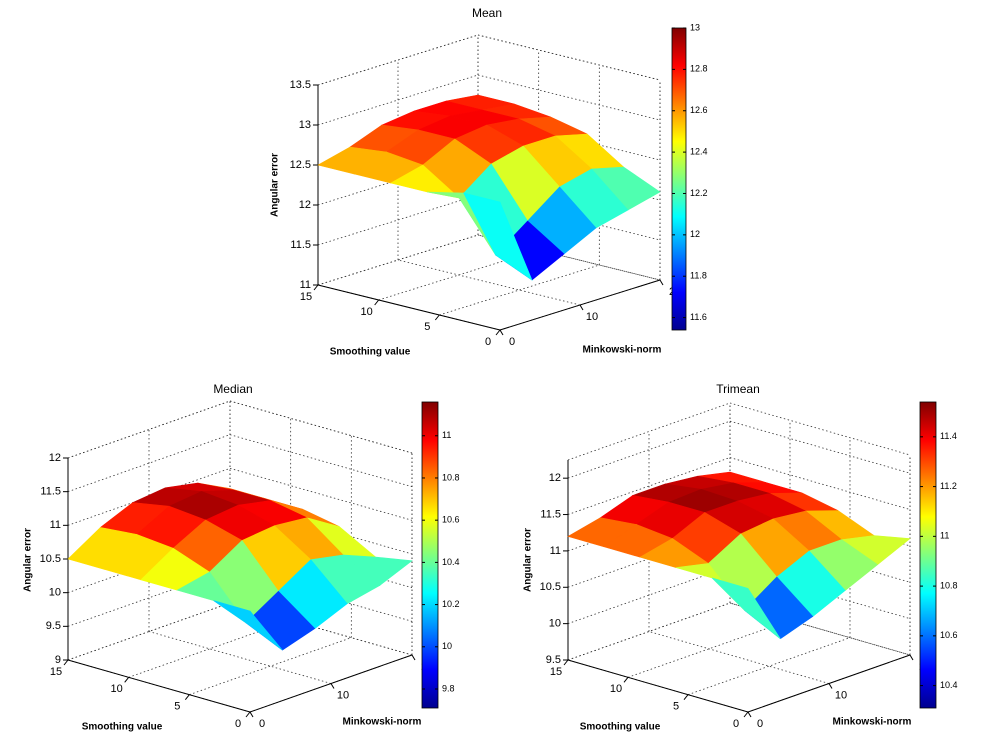 The height and width of the screenshot is (750, 1000). I want to click on colorbar-tick-label: 9.8, so click(448, 688).